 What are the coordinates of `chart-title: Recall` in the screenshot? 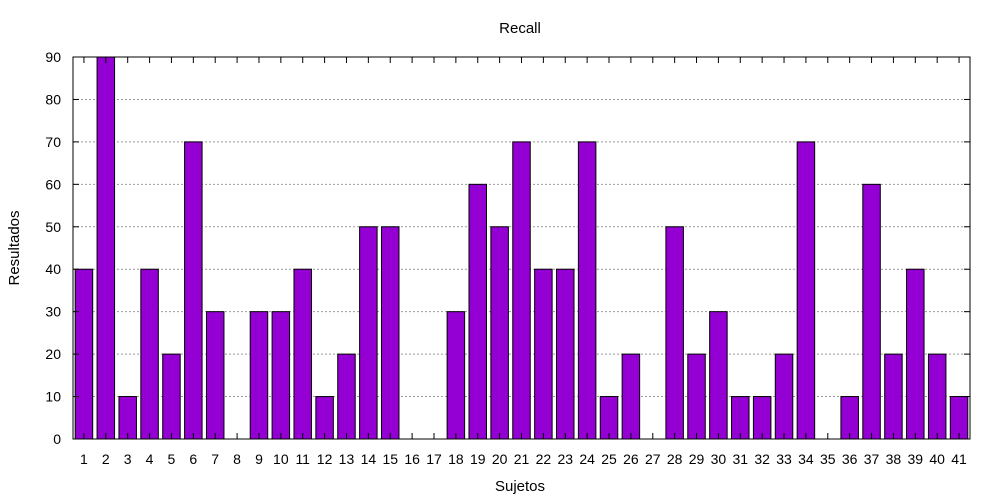 It's located at (520, 28).